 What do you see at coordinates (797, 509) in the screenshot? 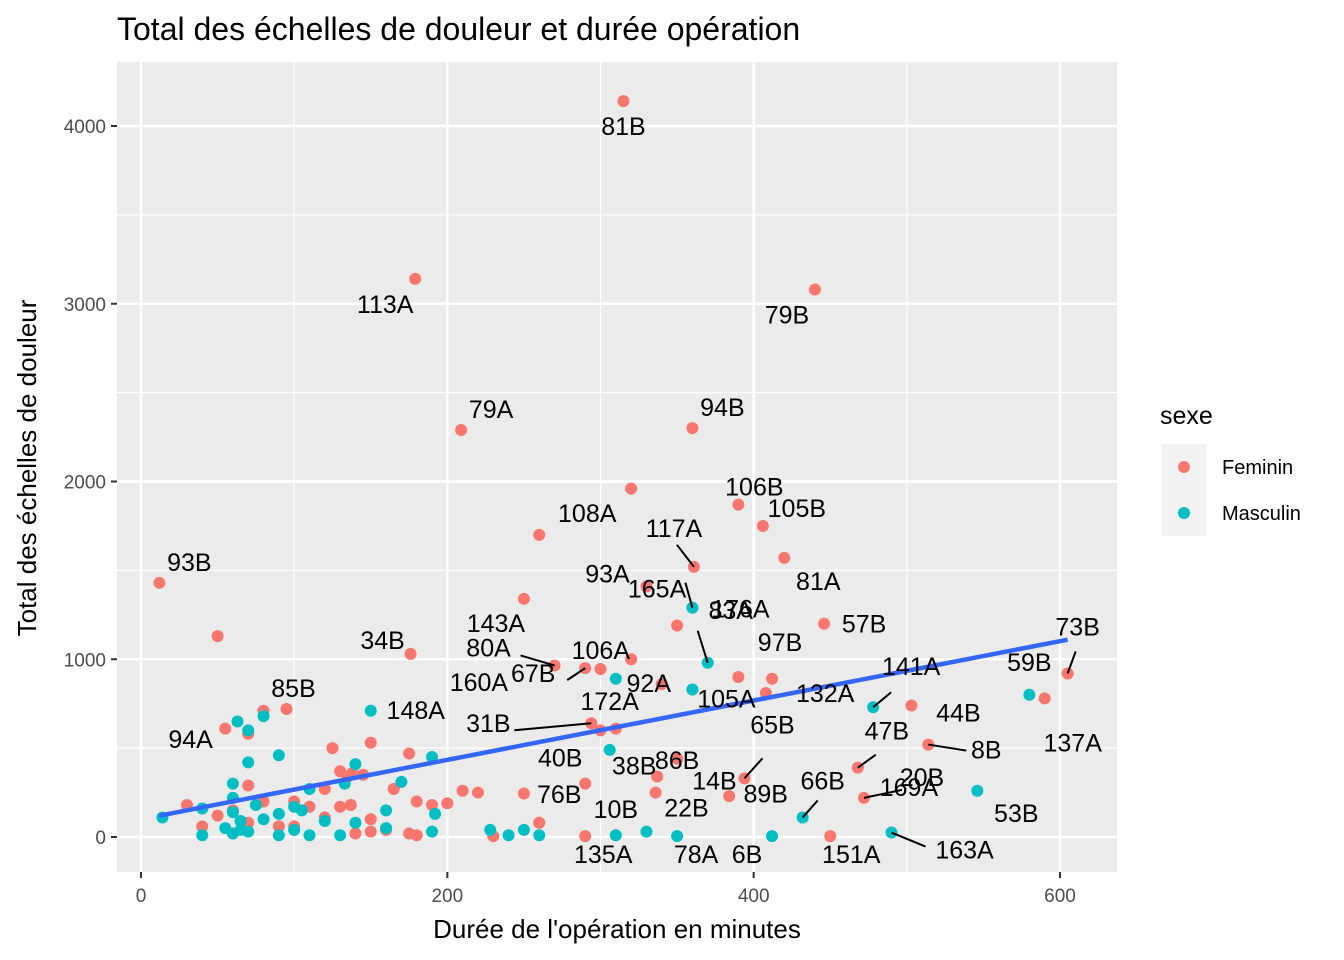
I see `point-label: 105B` at bounding box center [797, 509].